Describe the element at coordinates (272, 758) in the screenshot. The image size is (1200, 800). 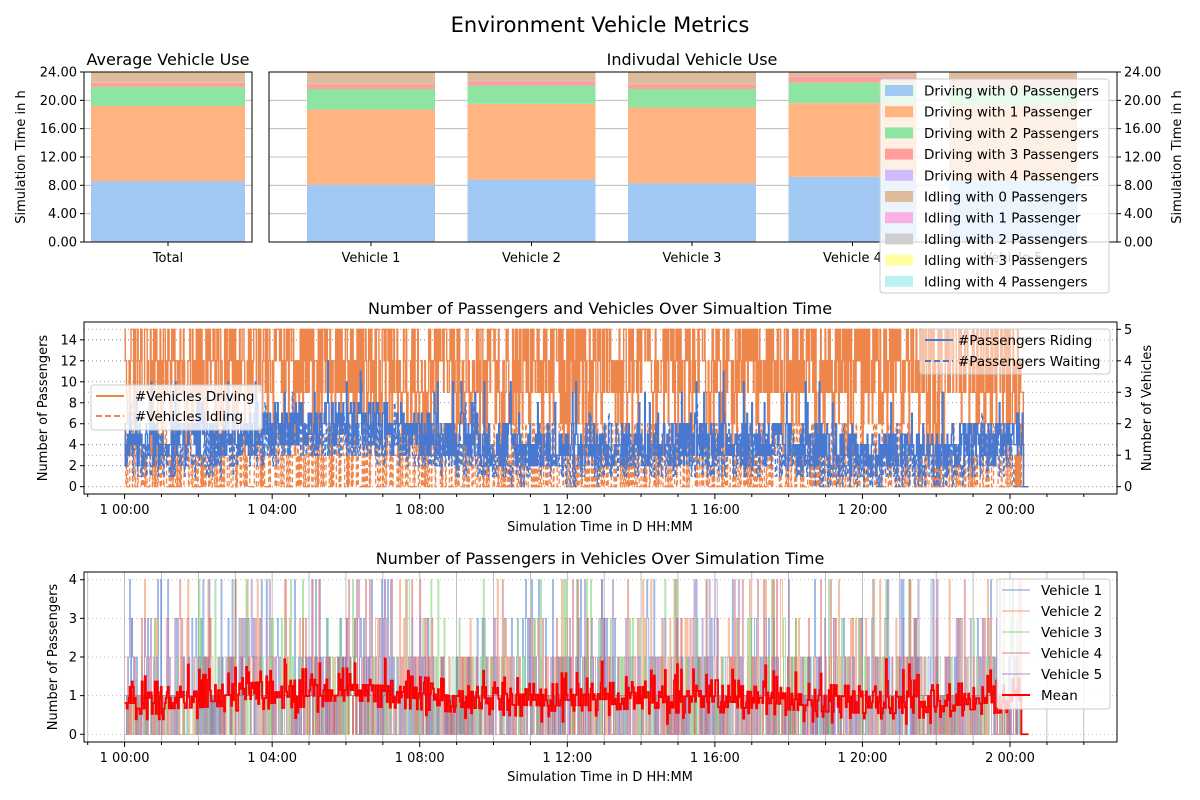
I see `x-tick-label: 1 04:00` at that location.